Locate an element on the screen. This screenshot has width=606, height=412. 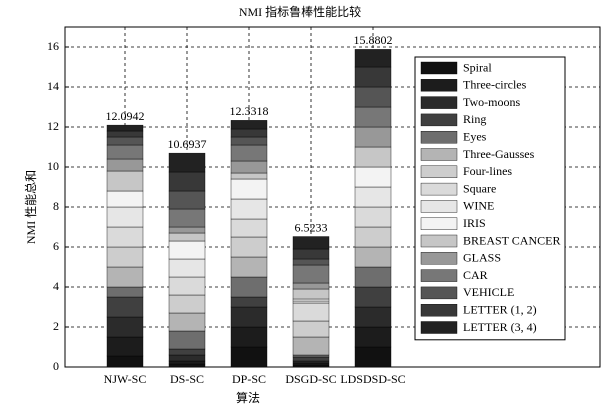
x-tick-label: NJW-SC is located at coordinates (125, 379).